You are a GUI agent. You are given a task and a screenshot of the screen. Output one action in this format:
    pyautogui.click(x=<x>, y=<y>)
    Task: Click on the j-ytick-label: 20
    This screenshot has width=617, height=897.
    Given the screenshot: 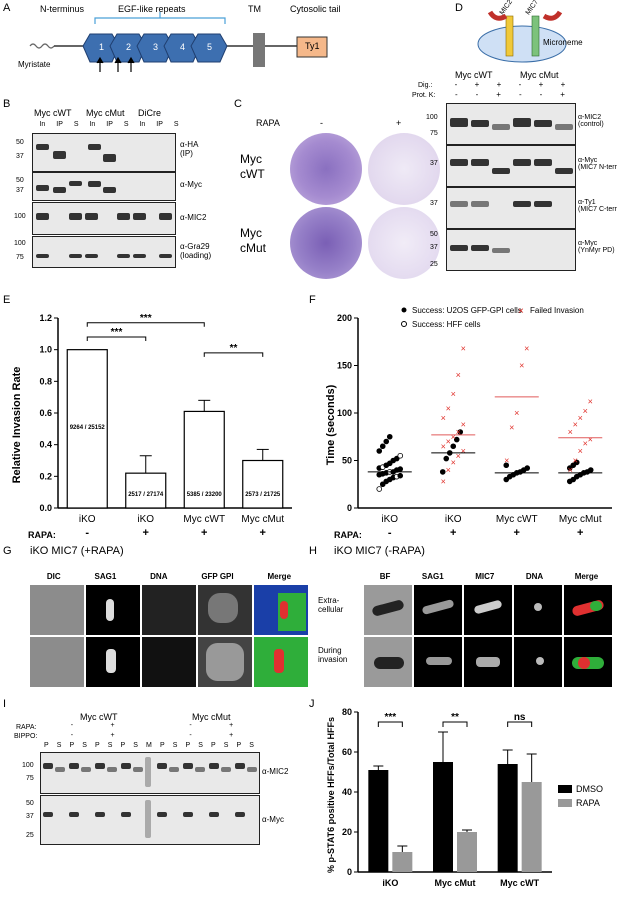 What is the action you would take?
    pyautogui.click(x=347, y=832)
    